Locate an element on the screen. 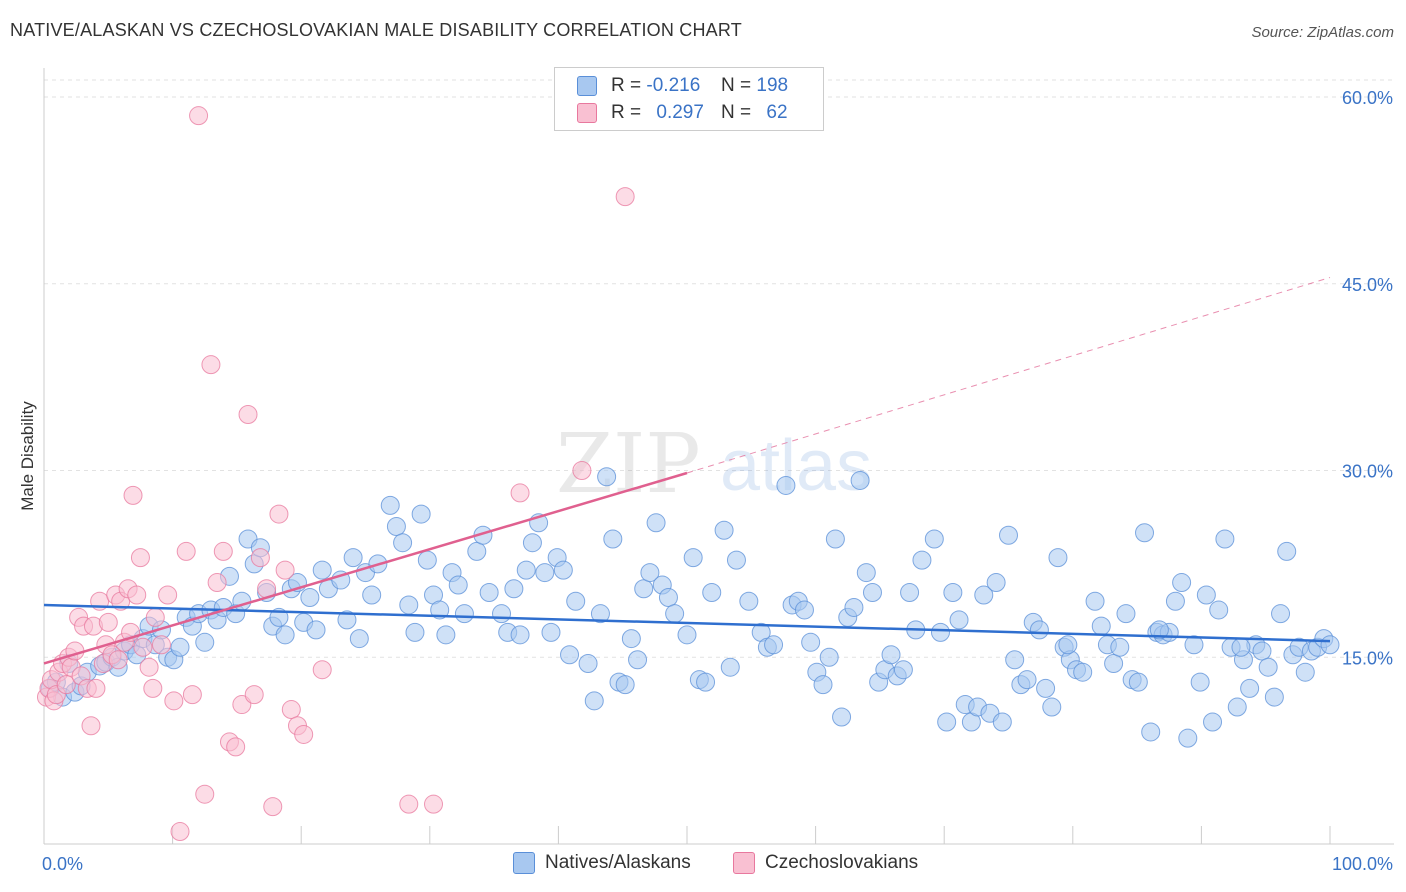  x-tick-label-100: 100.0% is located at coordinates (1362, 864).